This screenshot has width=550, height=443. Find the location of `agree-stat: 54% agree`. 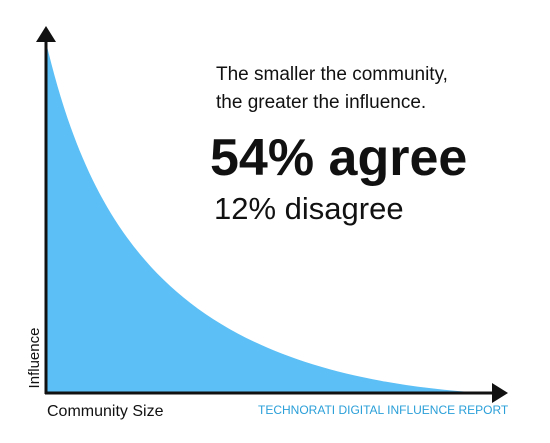

agree-stat: 54% agree is located at coordinates (338, 158).